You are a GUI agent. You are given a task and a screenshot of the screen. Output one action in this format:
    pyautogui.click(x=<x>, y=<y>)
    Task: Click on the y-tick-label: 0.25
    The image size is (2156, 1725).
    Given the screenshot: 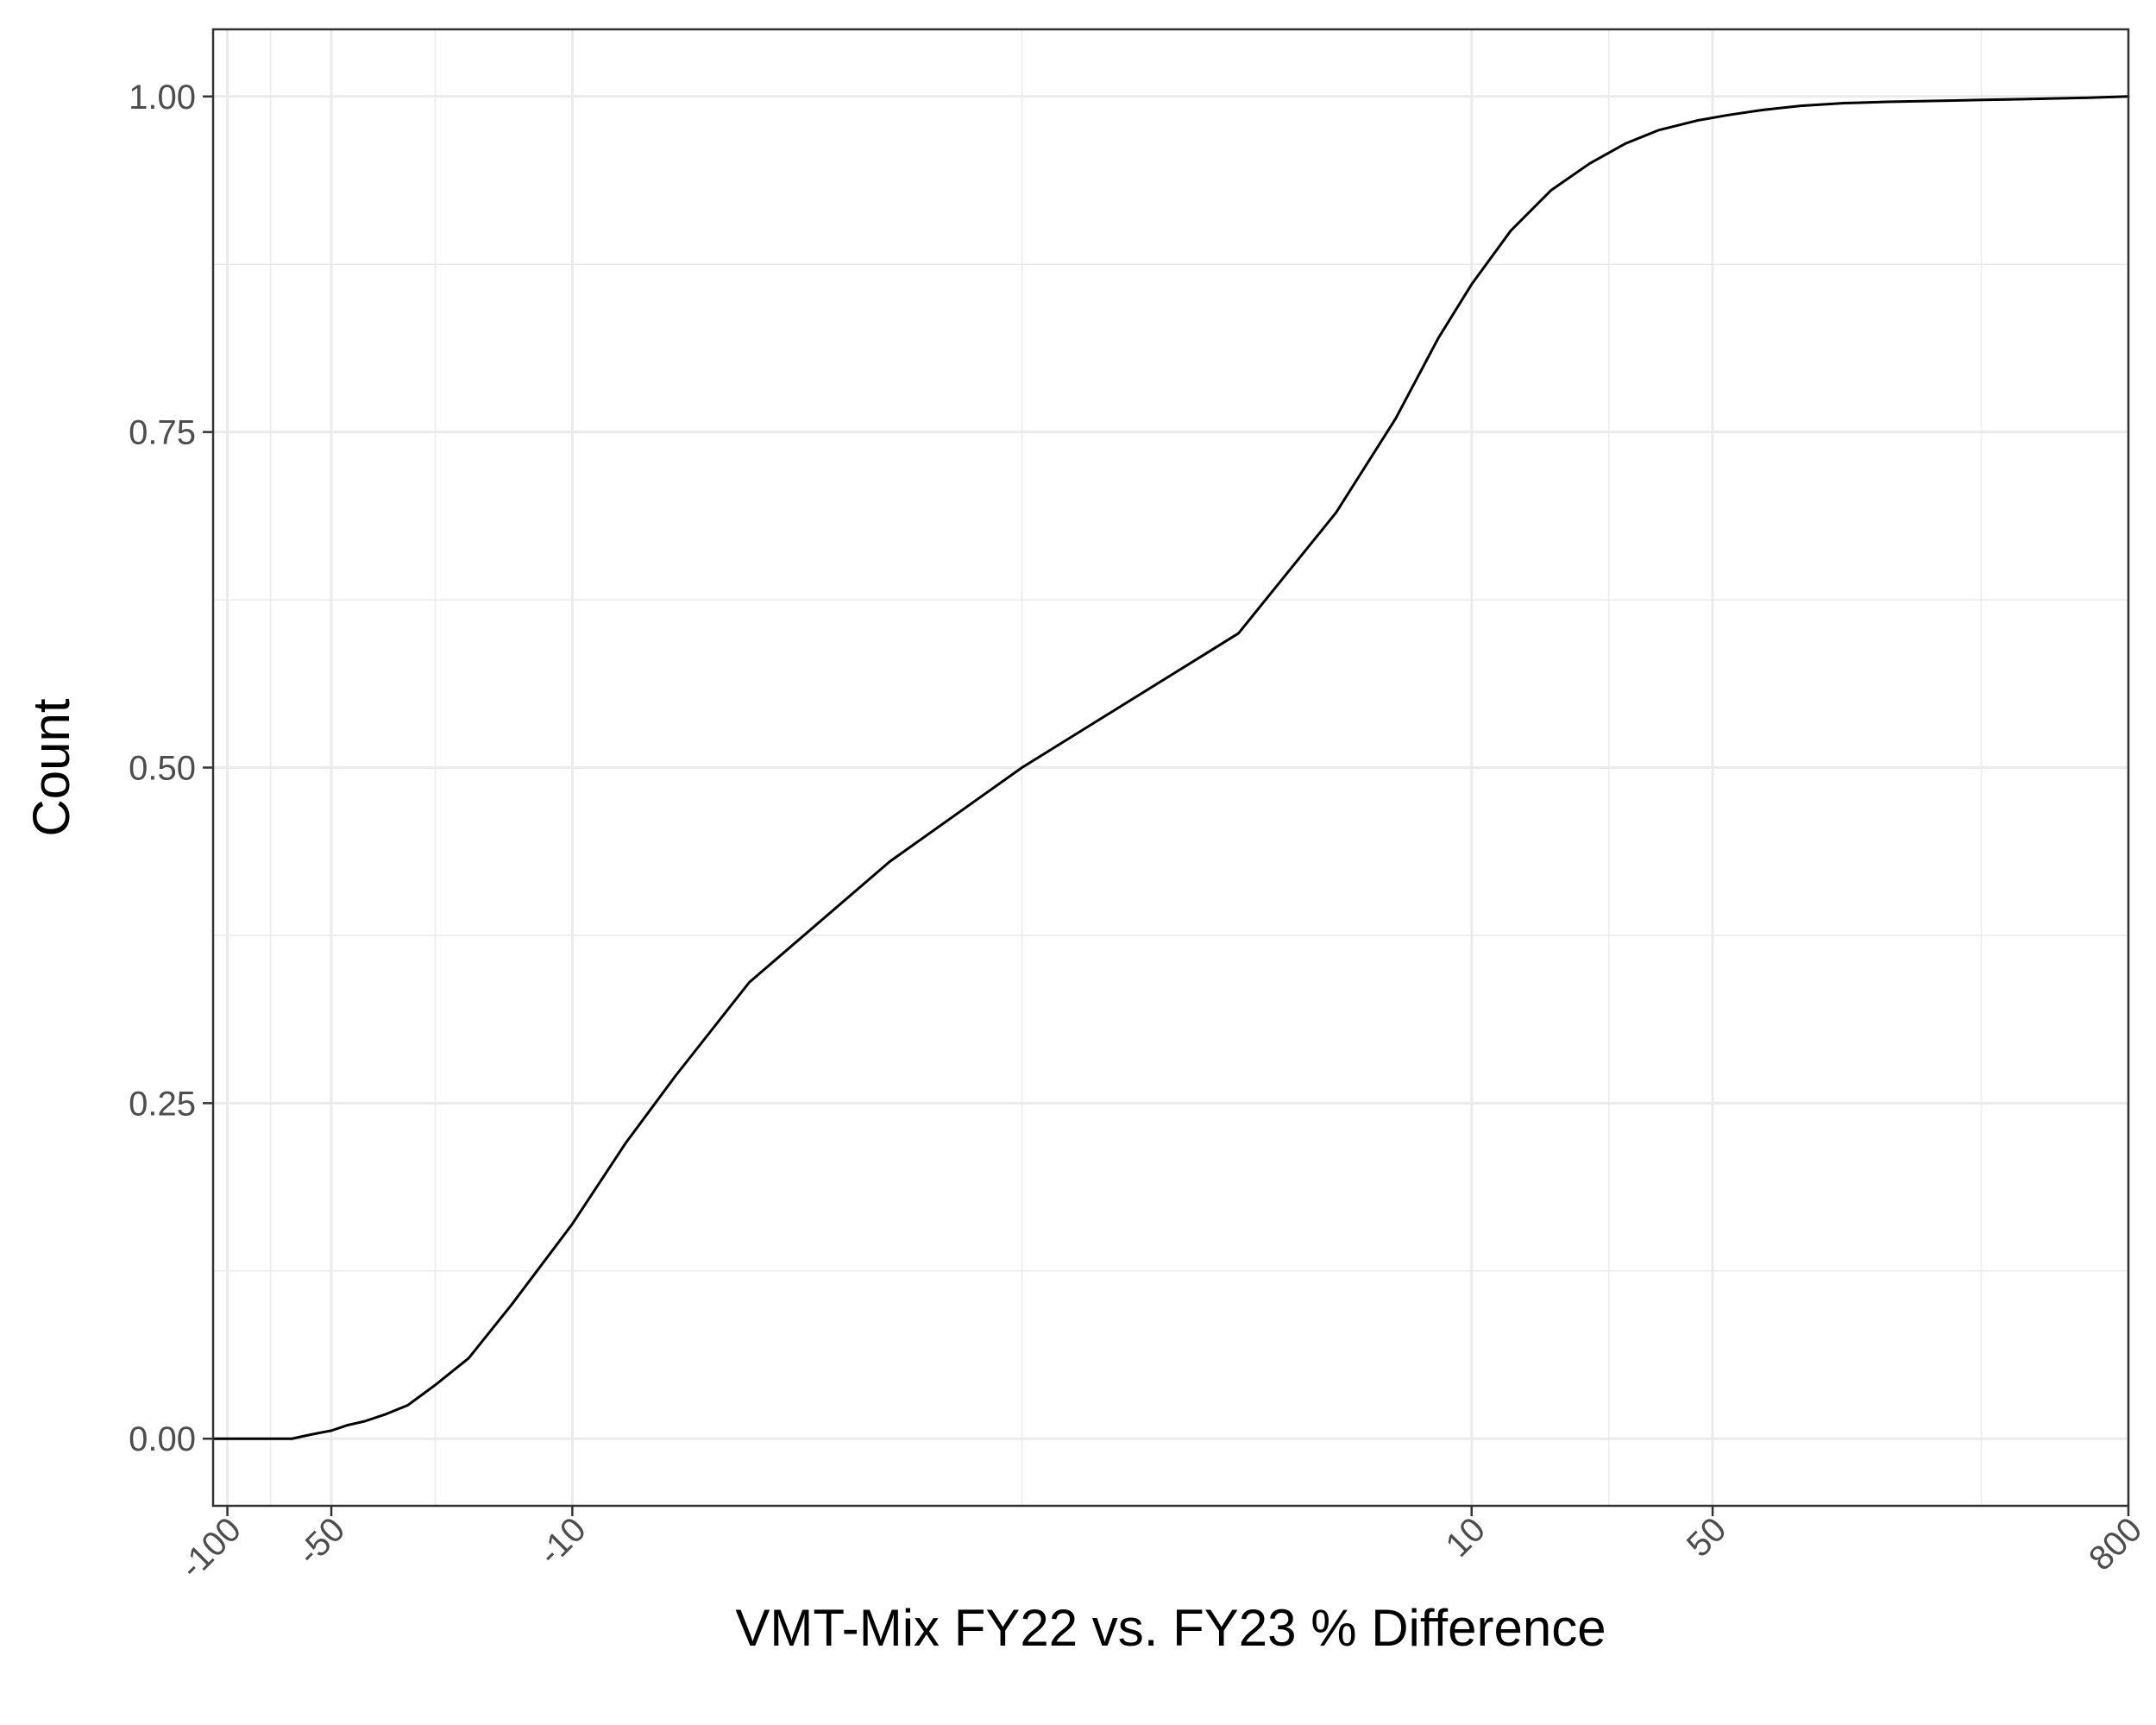 What is the action you would take?
    pyautogui.click(x=163, y=1104)
    